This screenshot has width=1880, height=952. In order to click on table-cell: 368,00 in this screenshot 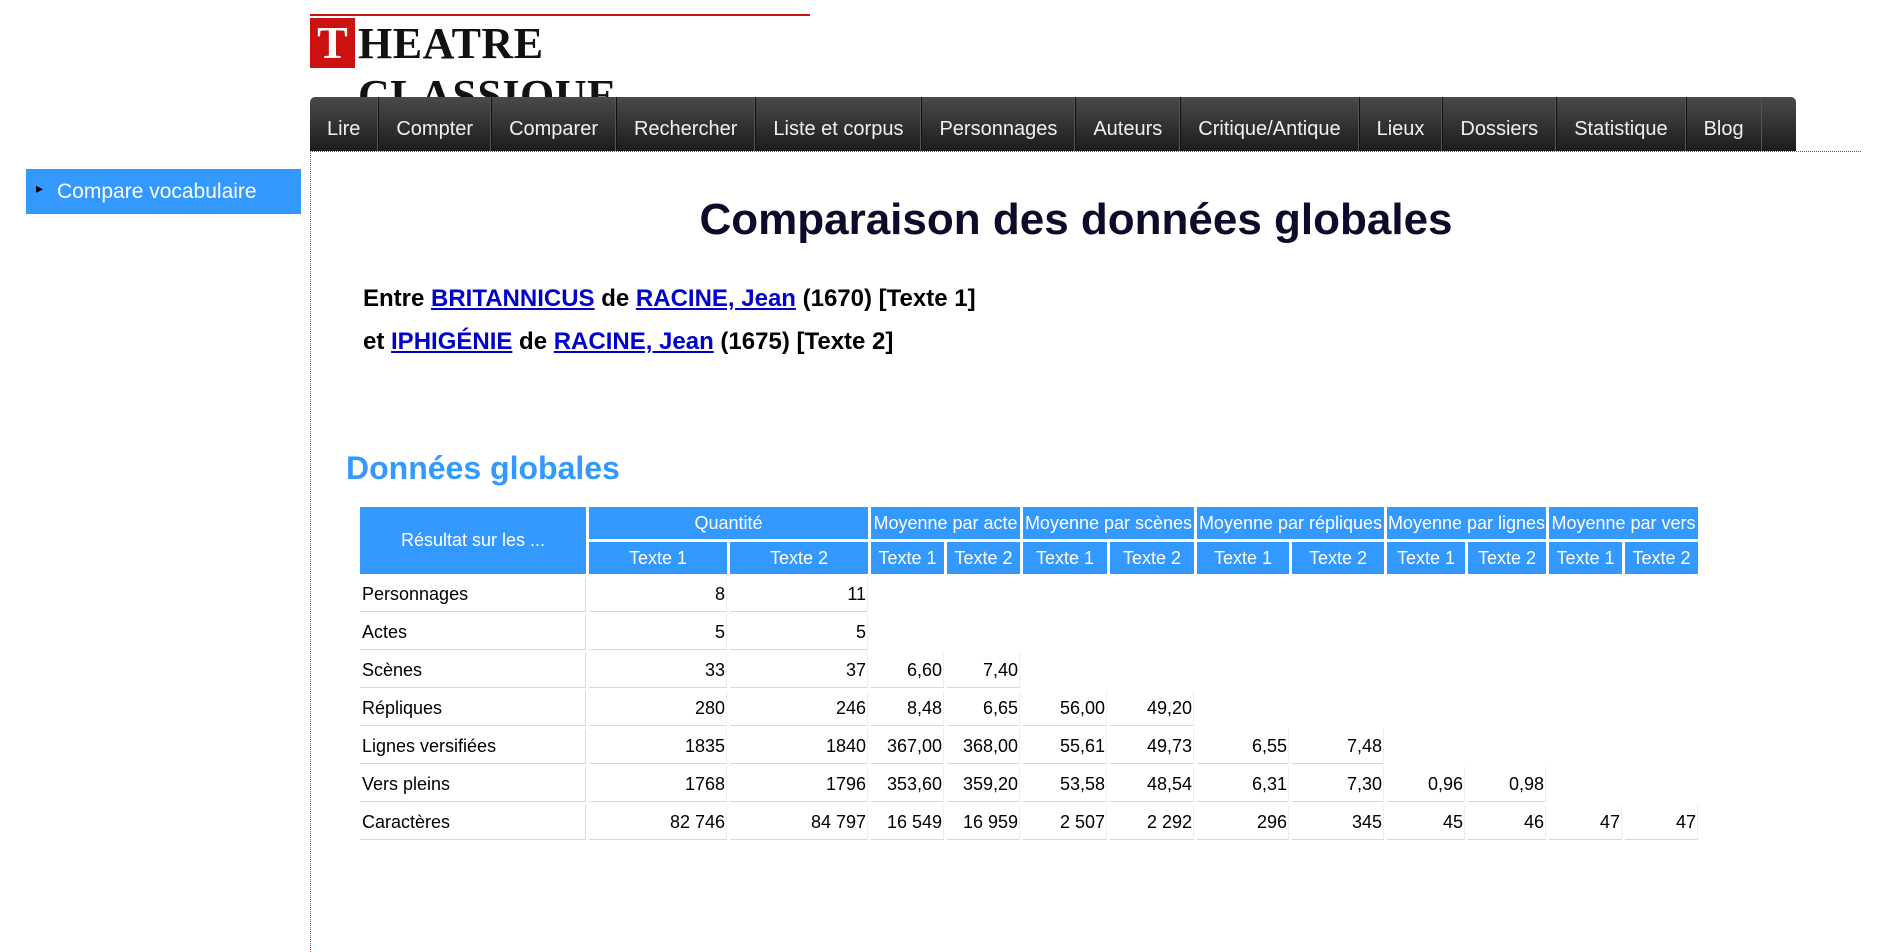, I will do `click(983, 746)`.